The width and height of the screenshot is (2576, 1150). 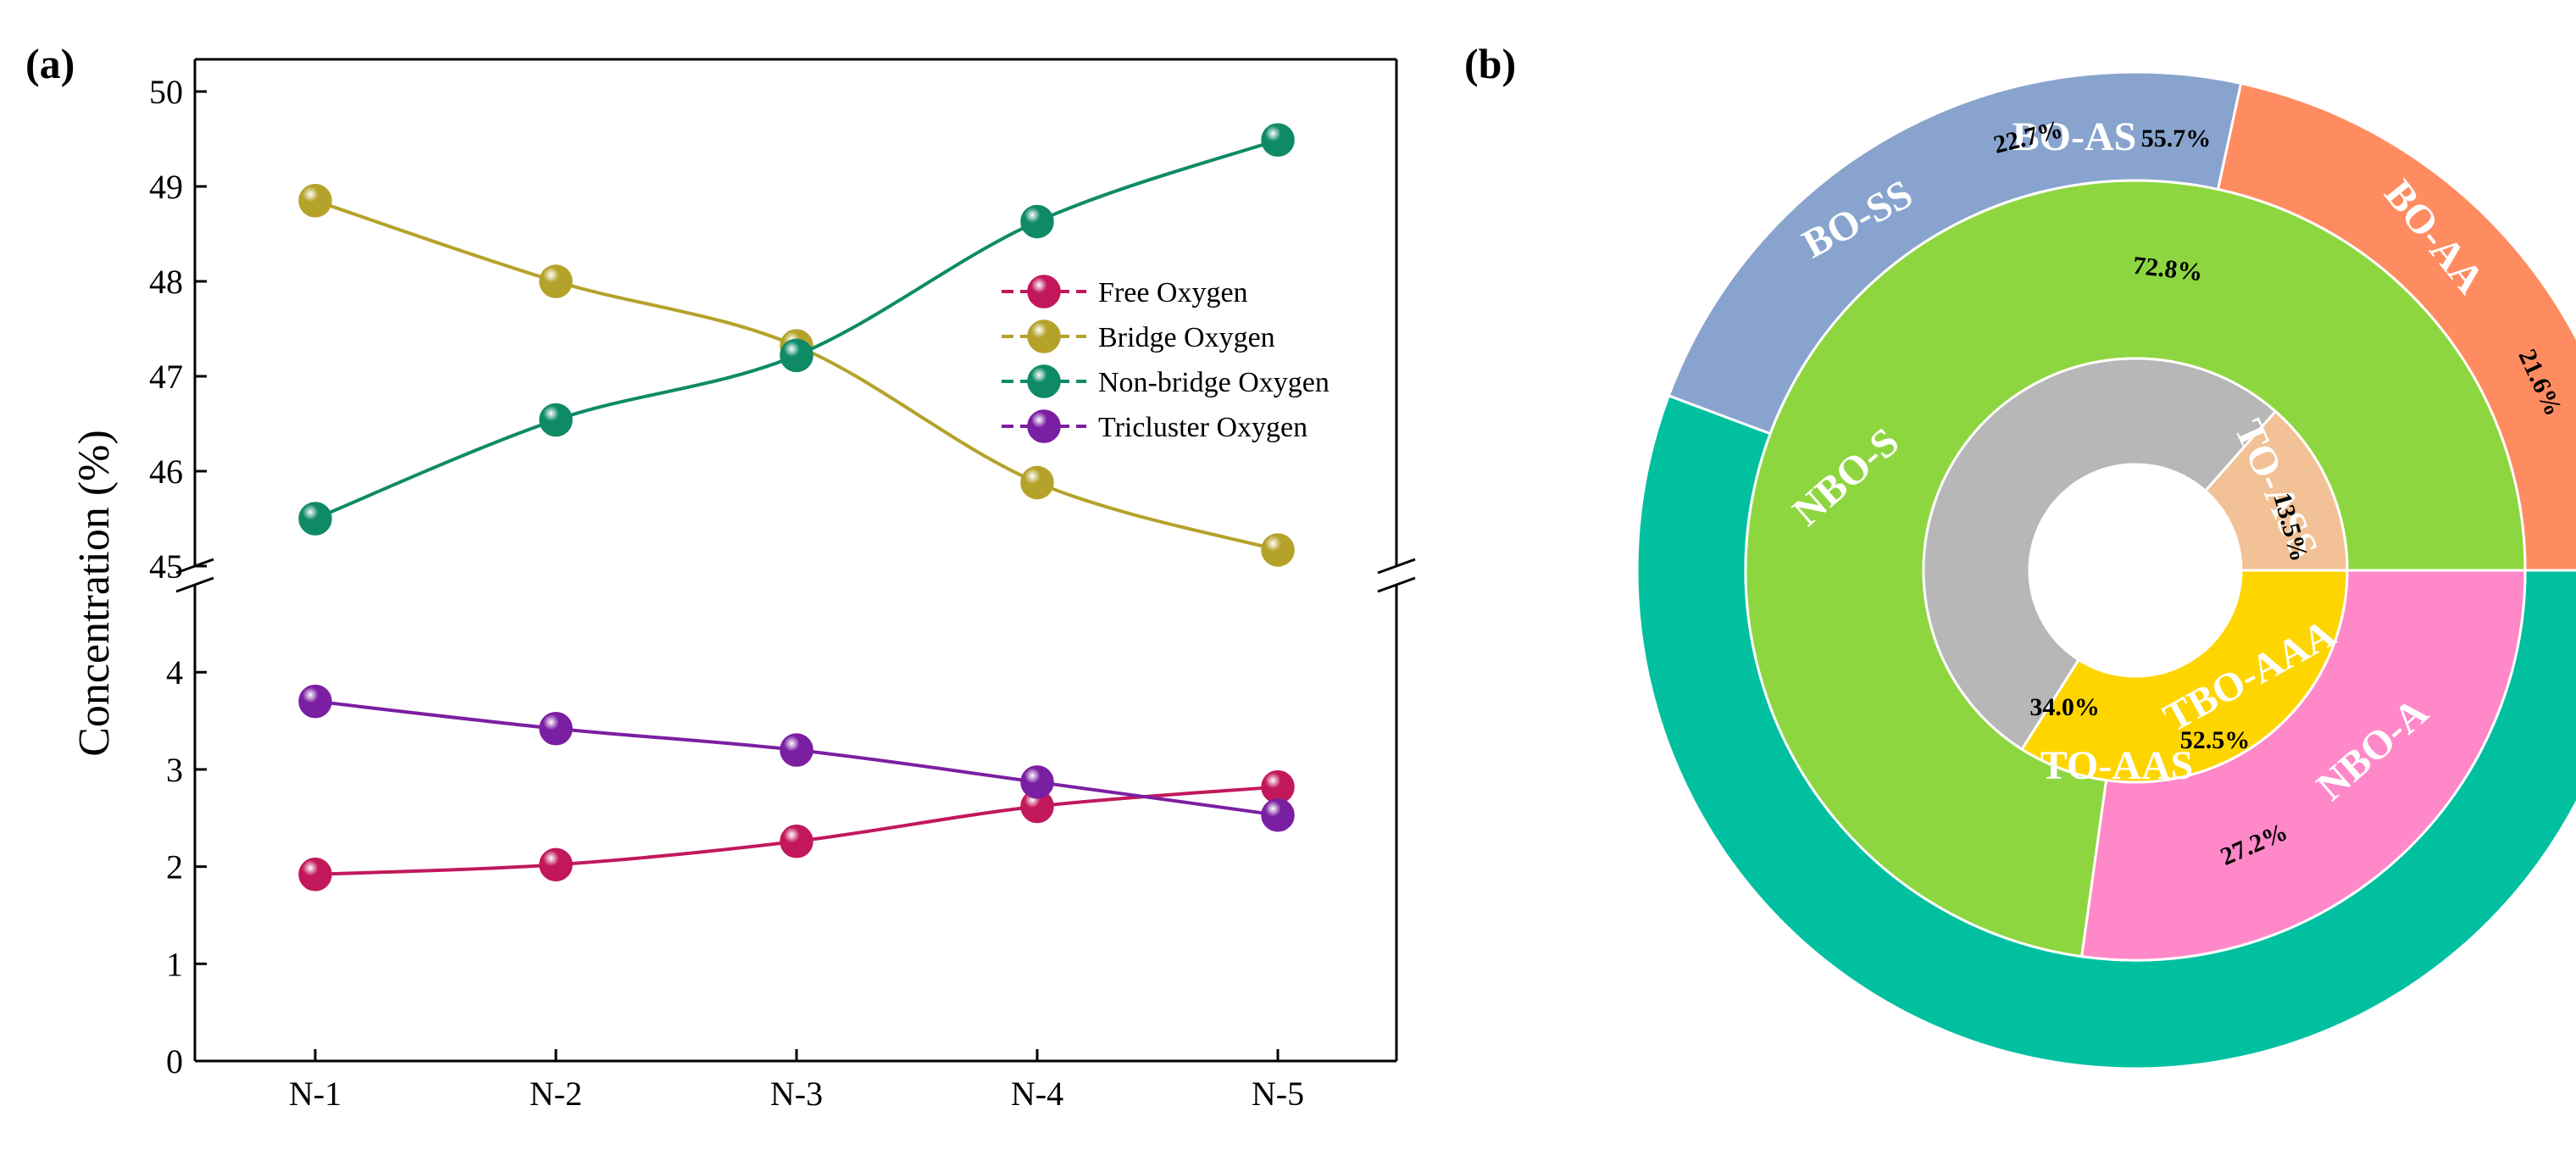 I want to click on slice-label-bo-as: BO-AS, so click(x=2074, y=136).